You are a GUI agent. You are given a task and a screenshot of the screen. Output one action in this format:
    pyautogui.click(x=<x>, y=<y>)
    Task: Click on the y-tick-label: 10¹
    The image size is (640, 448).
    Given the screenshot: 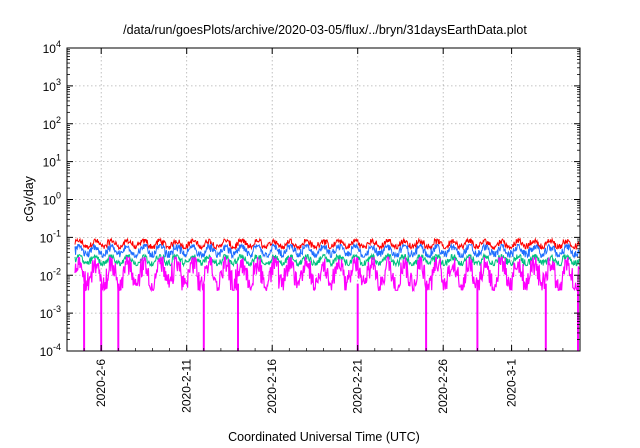 What is the action you would take?
    pyautogui.click(x=52, y=161)
    